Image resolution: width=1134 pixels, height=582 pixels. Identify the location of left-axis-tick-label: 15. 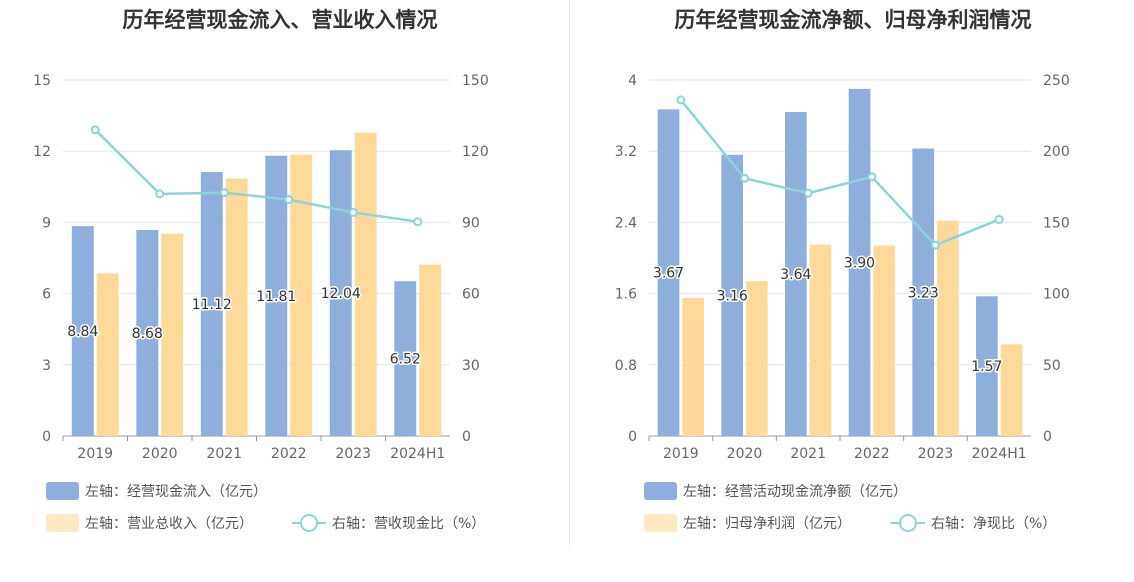
(42, 81).